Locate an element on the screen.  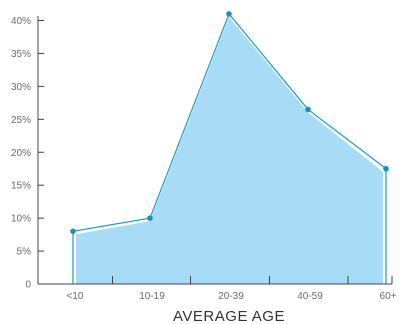
y-axis-ticks: 0 5% 10% 15% 20% 25% 30% 35% 40% is located at coordinates (27, 153).